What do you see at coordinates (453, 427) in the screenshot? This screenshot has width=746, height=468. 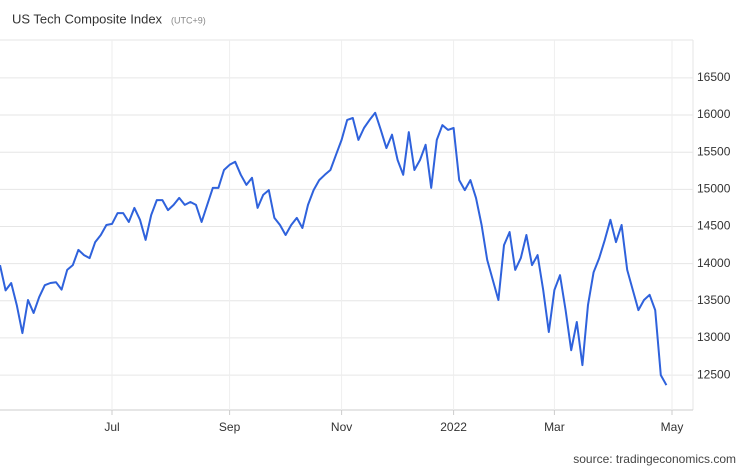 I see `x-tick-label: 2022` at bounding box center [453, 427].